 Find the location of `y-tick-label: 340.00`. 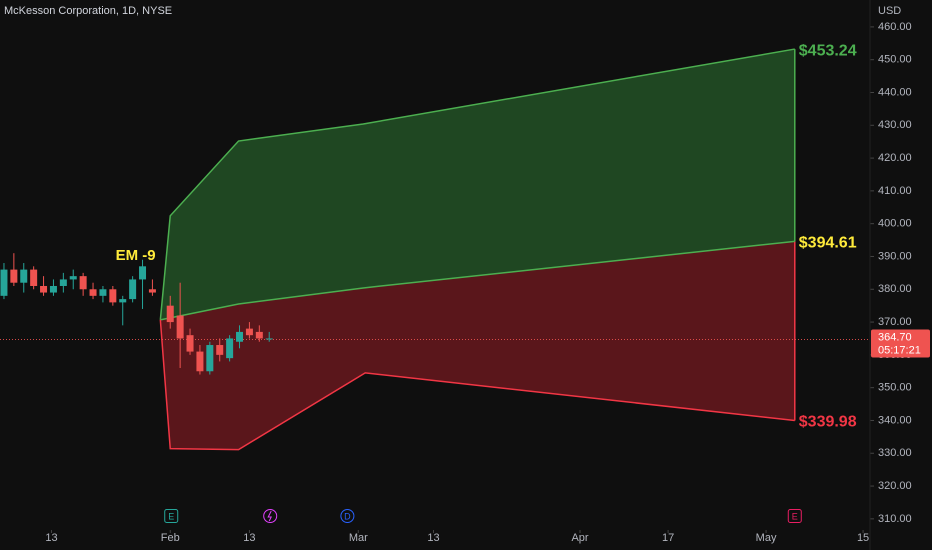

y-tick-label: 340.00 is located at coordinates (895, 420).